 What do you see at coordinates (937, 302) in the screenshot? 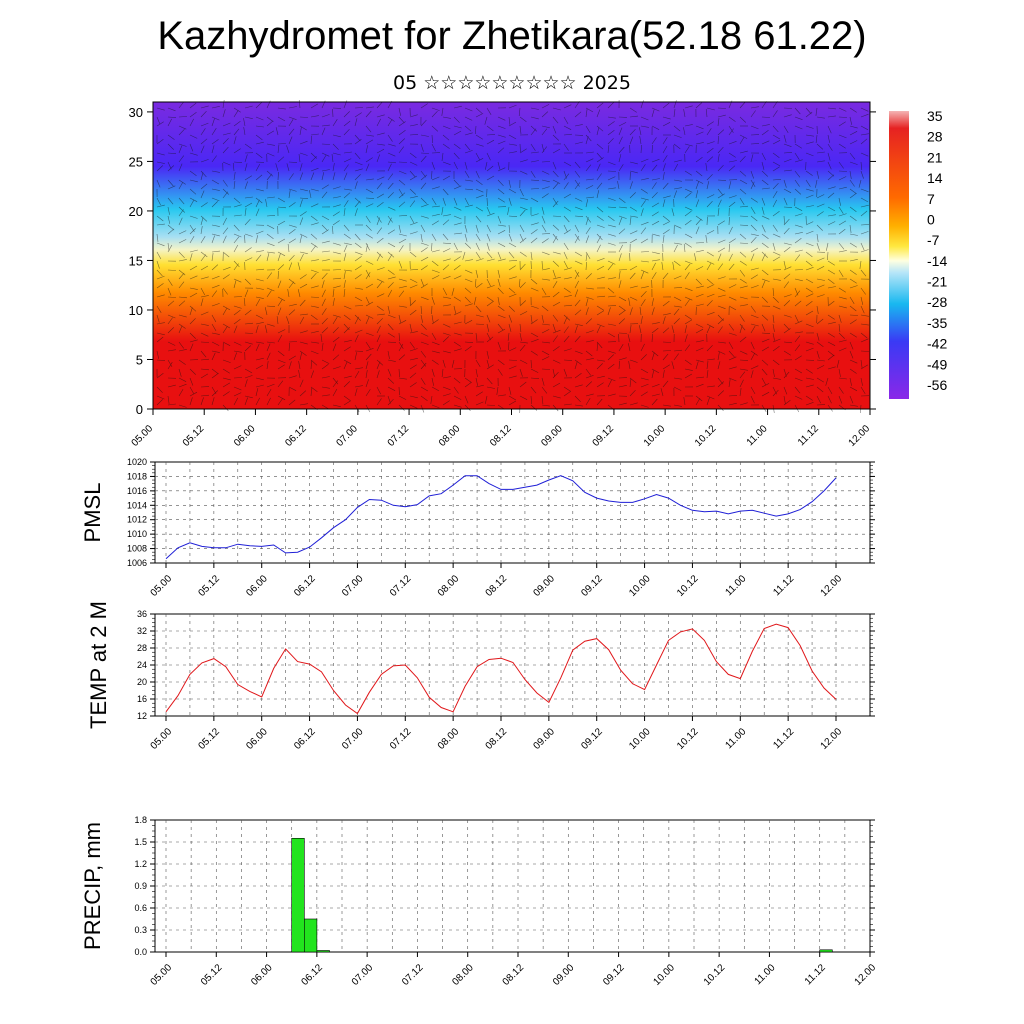
I see `colorbar-label: -28` at bounding box center [937, 302].